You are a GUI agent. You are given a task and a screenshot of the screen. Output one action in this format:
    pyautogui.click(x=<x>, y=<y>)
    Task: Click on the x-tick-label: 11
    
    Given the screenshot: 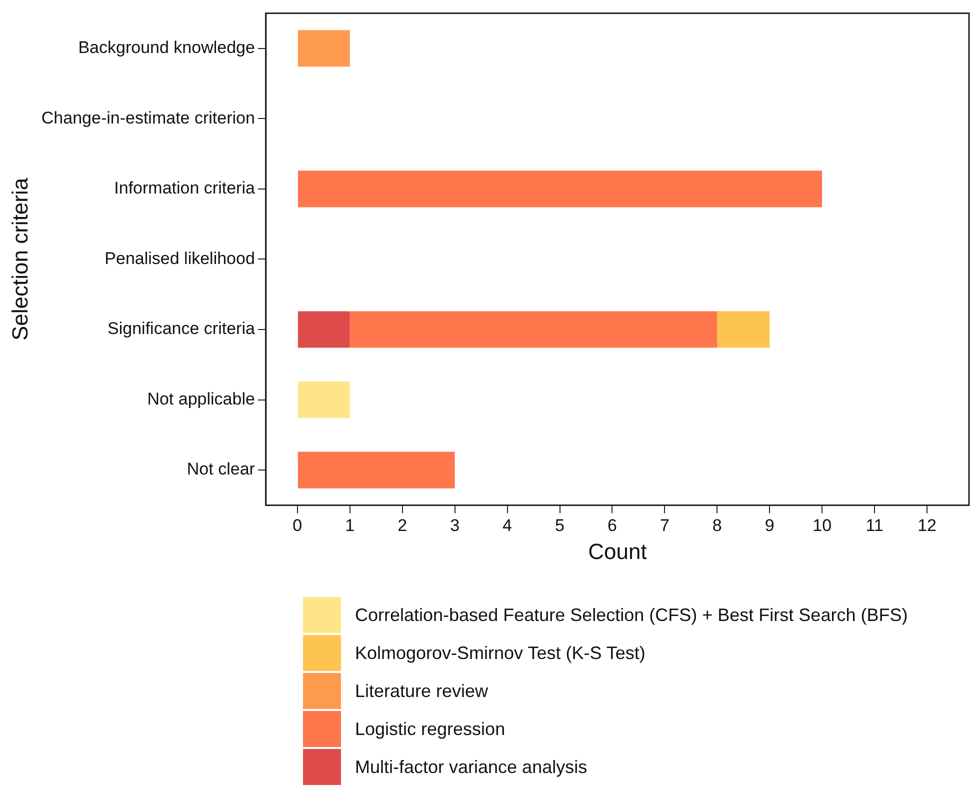 What is the action you would take?
    pyautogui.click(x=875, y=526)
    